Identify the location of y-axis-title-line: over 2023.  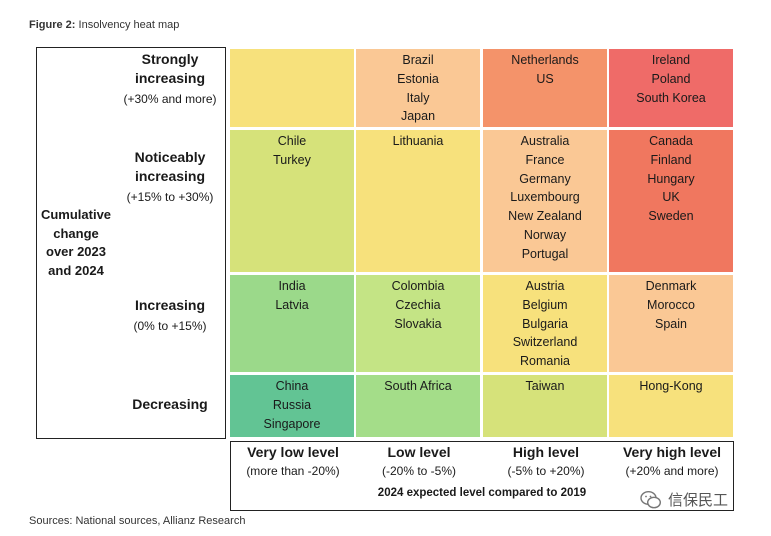
(76, 251).